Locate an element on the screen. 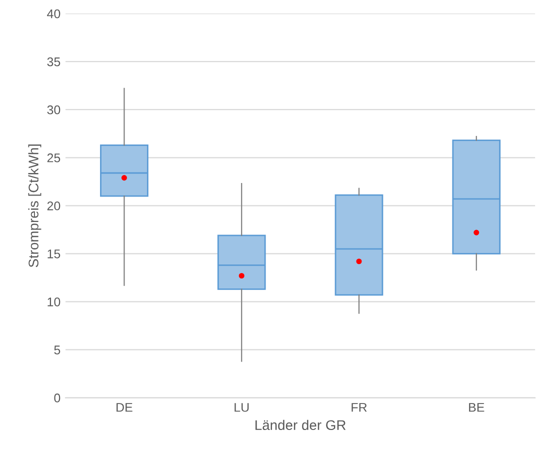 The height and width of the screenshot is (452, 546). y-tick-label: 30 is located at coordinates (53, 109).